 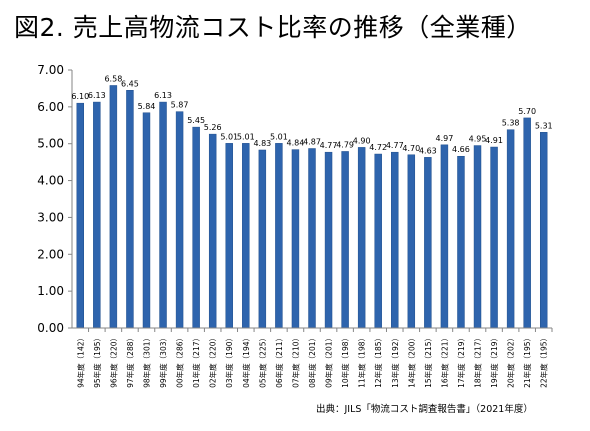 I want to click on x-tick-label: 01年度（217）, so click(x=196, y=361).